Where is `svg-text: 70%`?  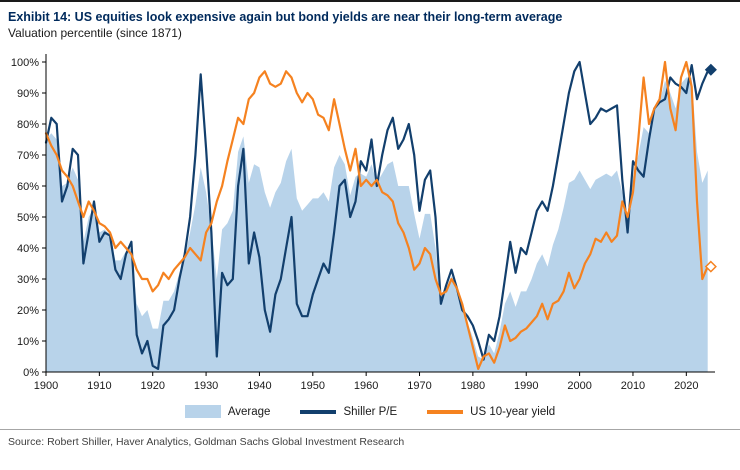 svg-text: 70% is located at coordinates (28, 156).